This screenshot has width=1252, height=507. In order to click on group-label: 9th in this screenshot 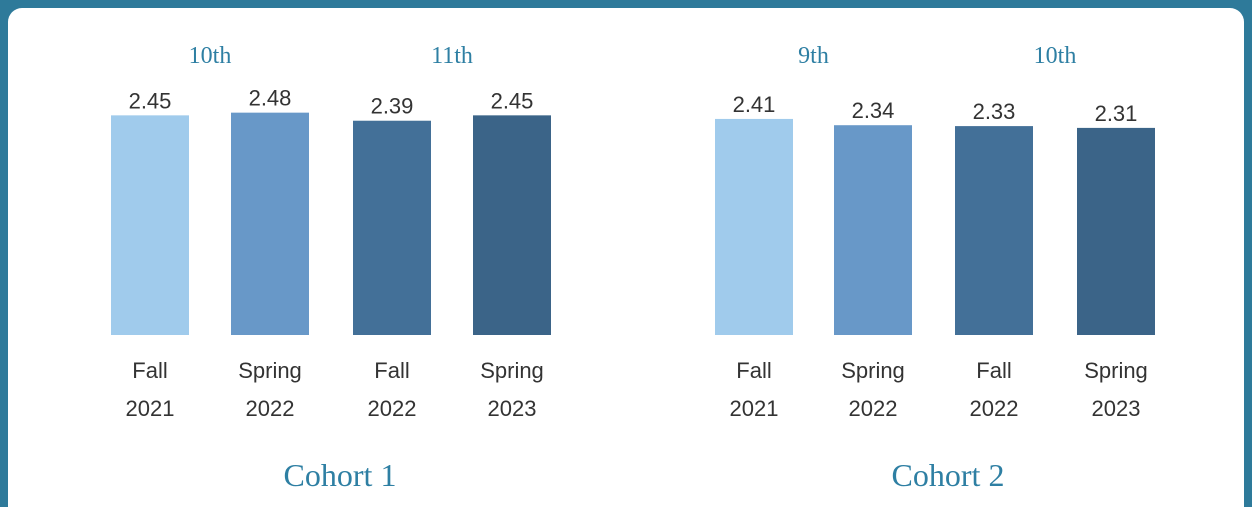, I will do `click(813, 56)`.